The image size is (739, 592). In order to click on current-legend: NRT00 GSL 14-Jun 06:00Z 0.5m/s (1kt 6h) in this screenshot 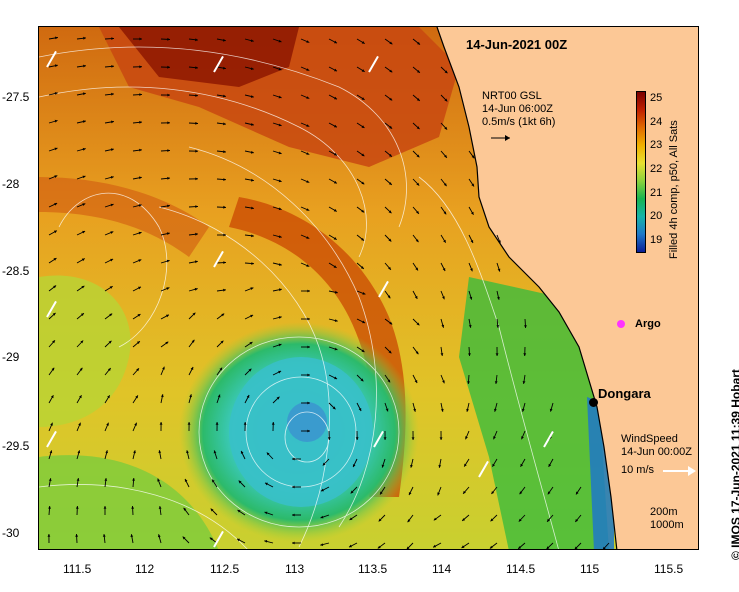, I will do `click(518, 109)`.